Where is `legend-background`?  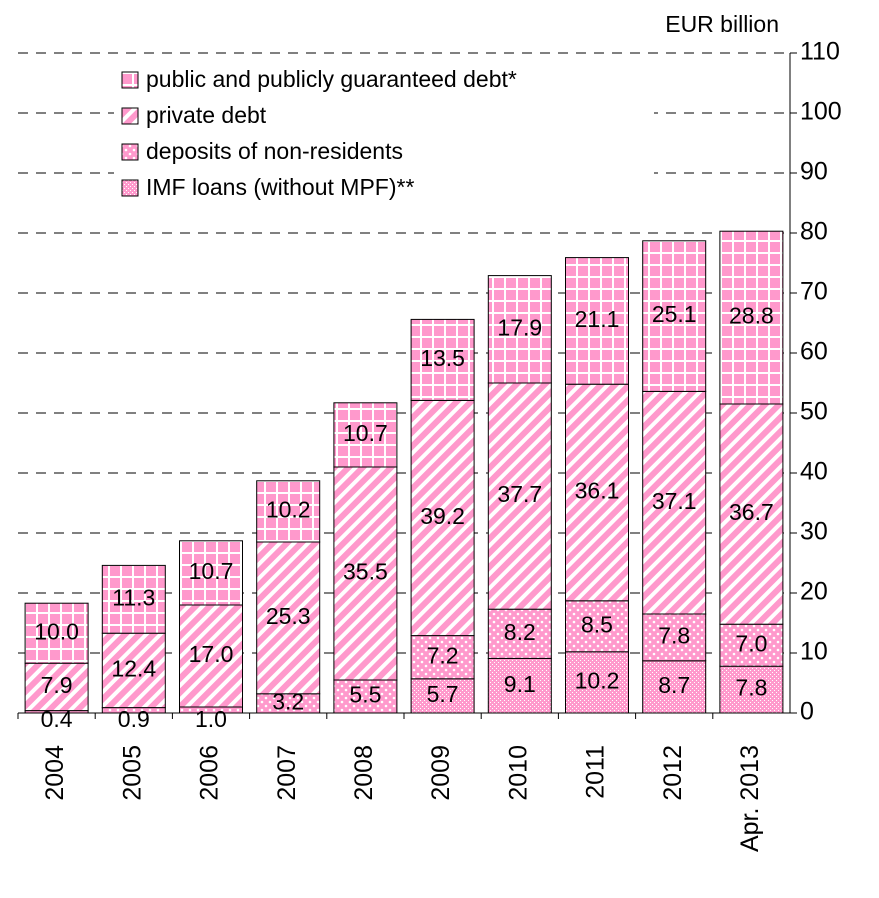 legend-background is located at coordinates (384, 134).